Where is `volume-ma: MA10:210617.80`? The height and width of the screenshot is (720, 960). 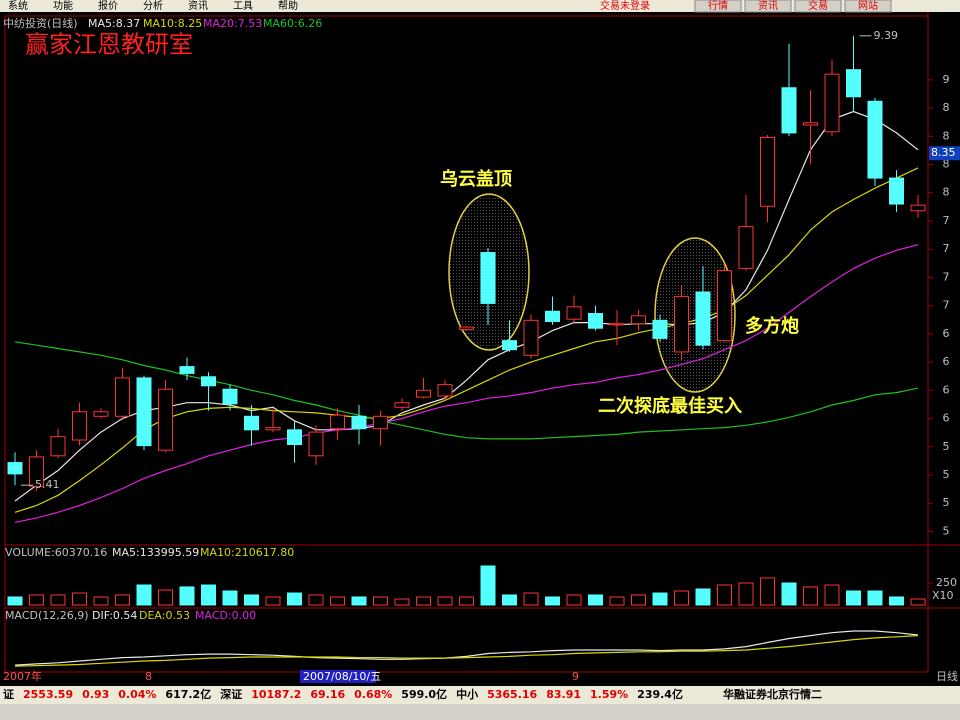 volume-ma: MA10:210617.80 is located at coordinates (247, 552).